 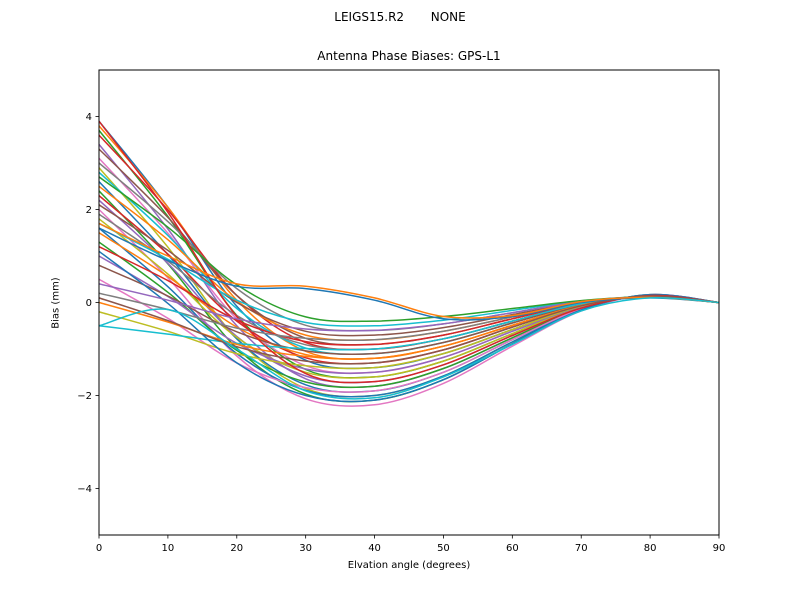 I want to click on x-tick-label: 30, so click(x=305, y=548).